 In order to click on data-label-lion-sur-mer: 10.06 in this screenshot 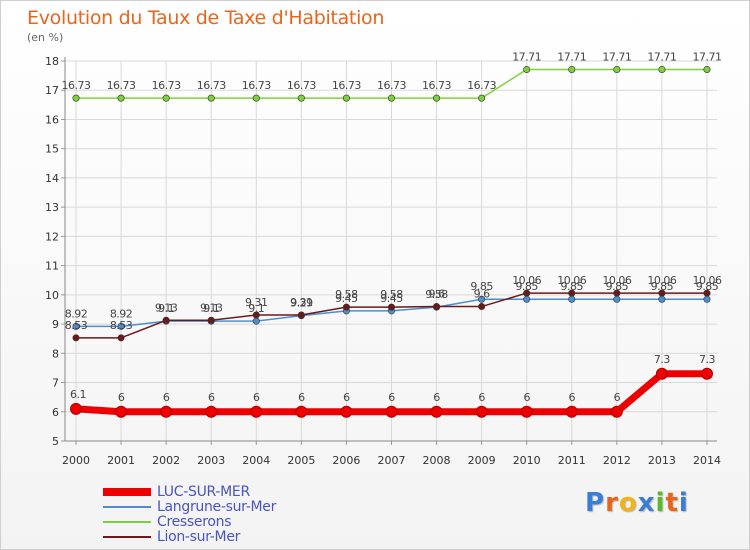, I will do `click(616, 280)`.